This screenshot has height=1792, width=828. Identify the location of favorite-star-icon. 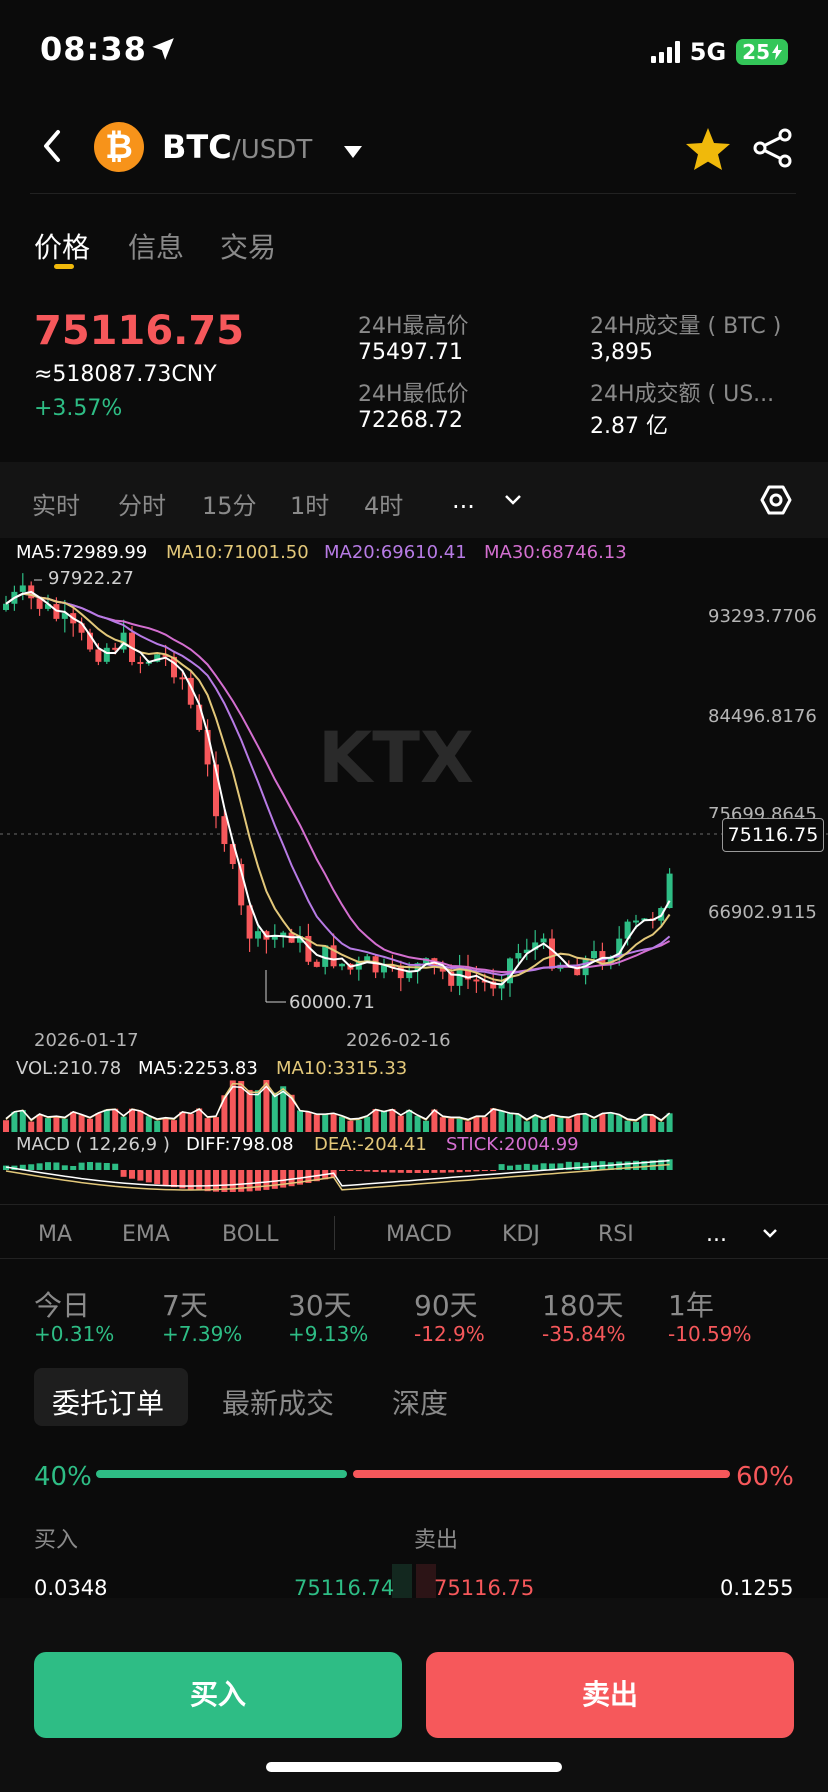
(708, 149).